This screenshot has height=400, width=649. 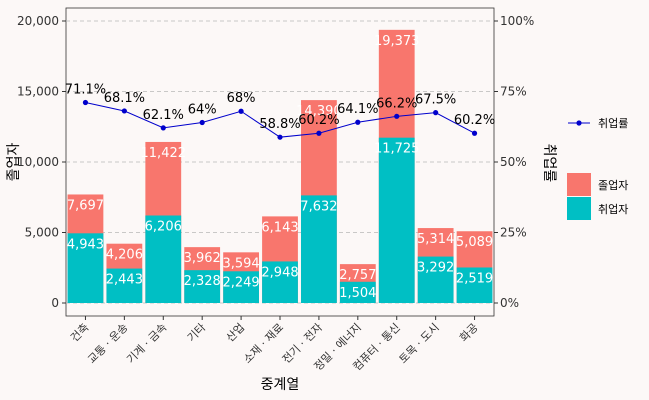 What do you see at coordinates (435, 100) in the screenshot?
I see `employment-rate-label: 67.5%` at bounding box center [435, 100].